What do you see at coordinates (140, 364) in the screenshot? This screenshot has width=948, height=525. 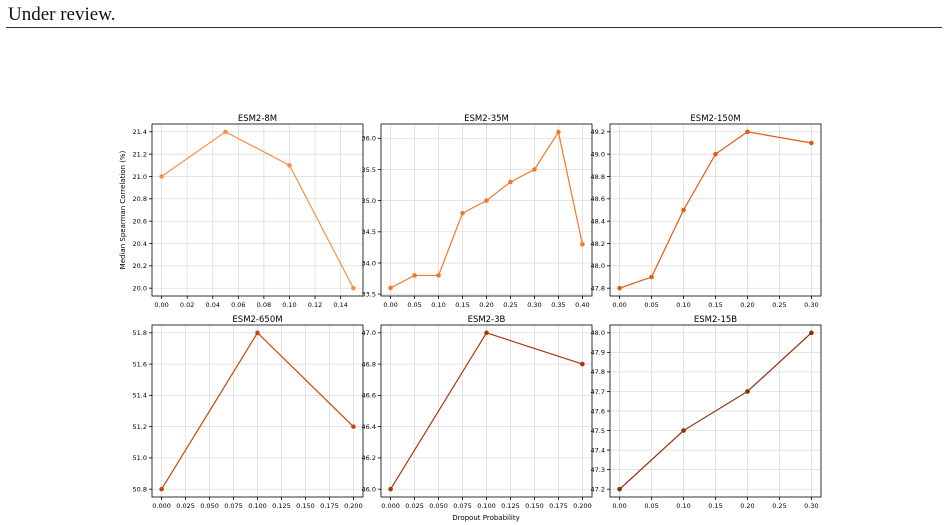 I see `y-tick-label: 51.6` at bounding box center [140, 364].